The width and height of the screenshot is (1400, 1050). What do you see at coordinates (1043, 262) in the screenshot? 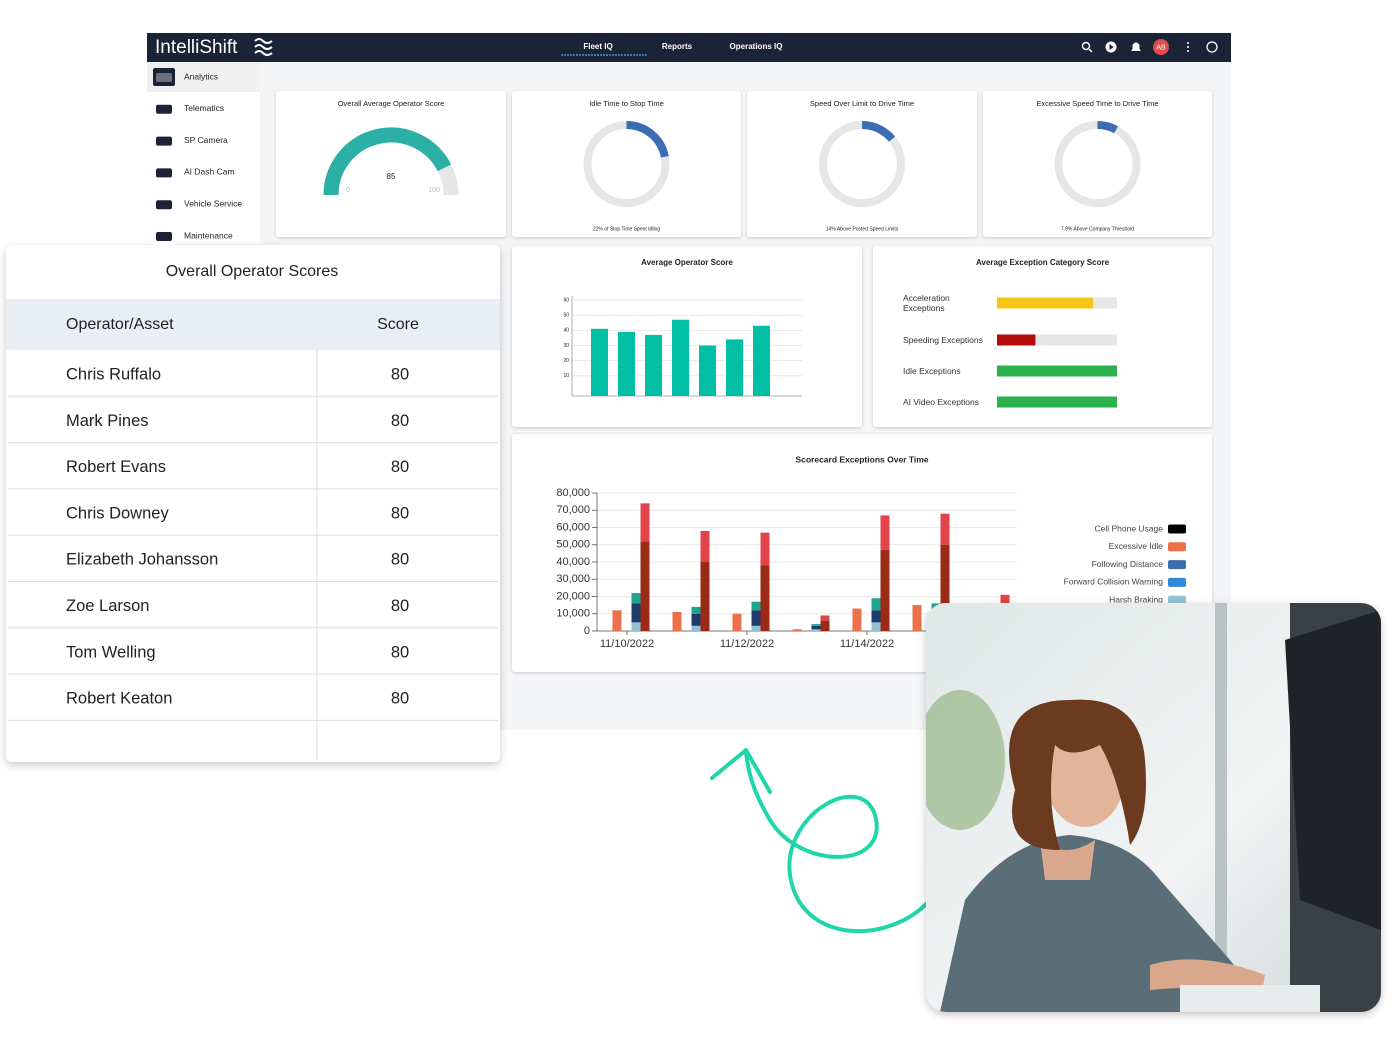
I see `card-title: Average Exception Category Score` at bounding box center [1043, 262].